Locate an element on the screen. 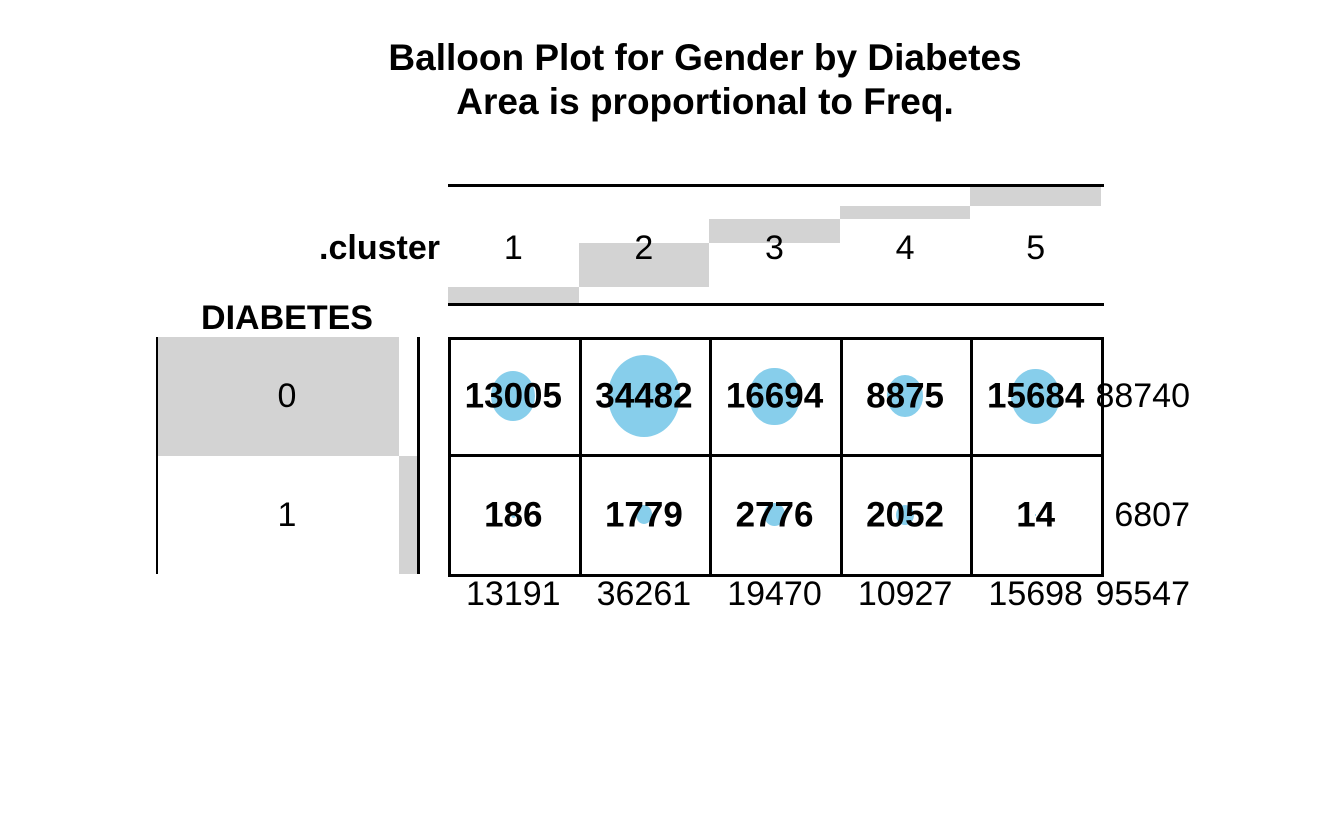  chart-title-line2: Area is proportional to Freq. is located at coordinates (705, 101).